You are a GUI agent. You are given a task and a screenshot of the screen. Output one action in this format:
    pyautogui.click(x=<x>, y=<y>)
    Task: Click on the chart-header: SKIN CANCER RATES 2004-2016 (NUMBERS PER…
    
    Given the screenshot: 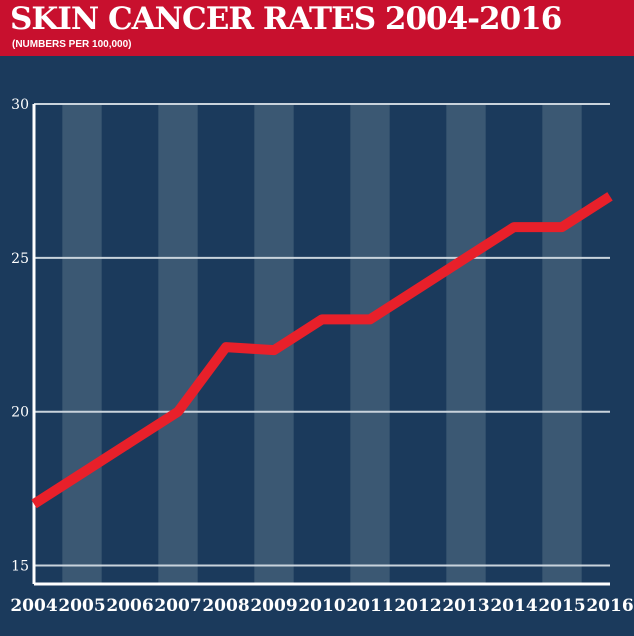 What is the action you would take?
    pyautogui.click(x=317, y=28)
    